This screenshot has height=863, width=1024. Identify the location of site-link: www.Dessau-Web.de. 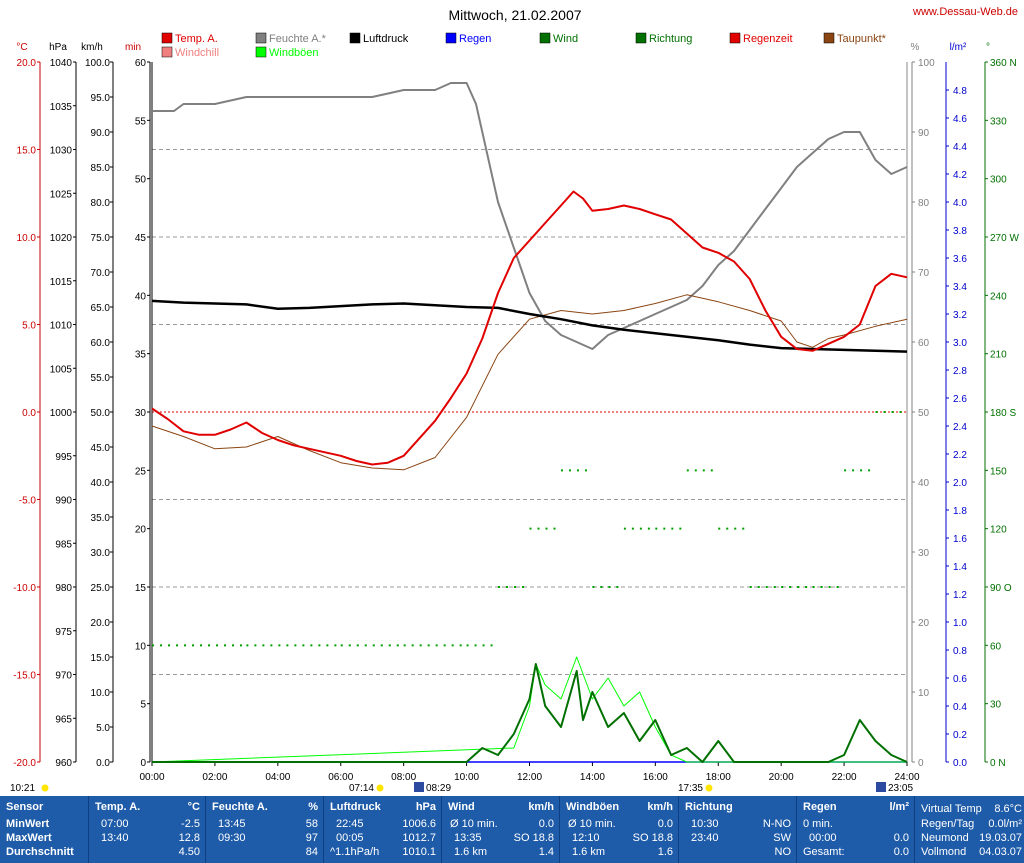
(965, 12).